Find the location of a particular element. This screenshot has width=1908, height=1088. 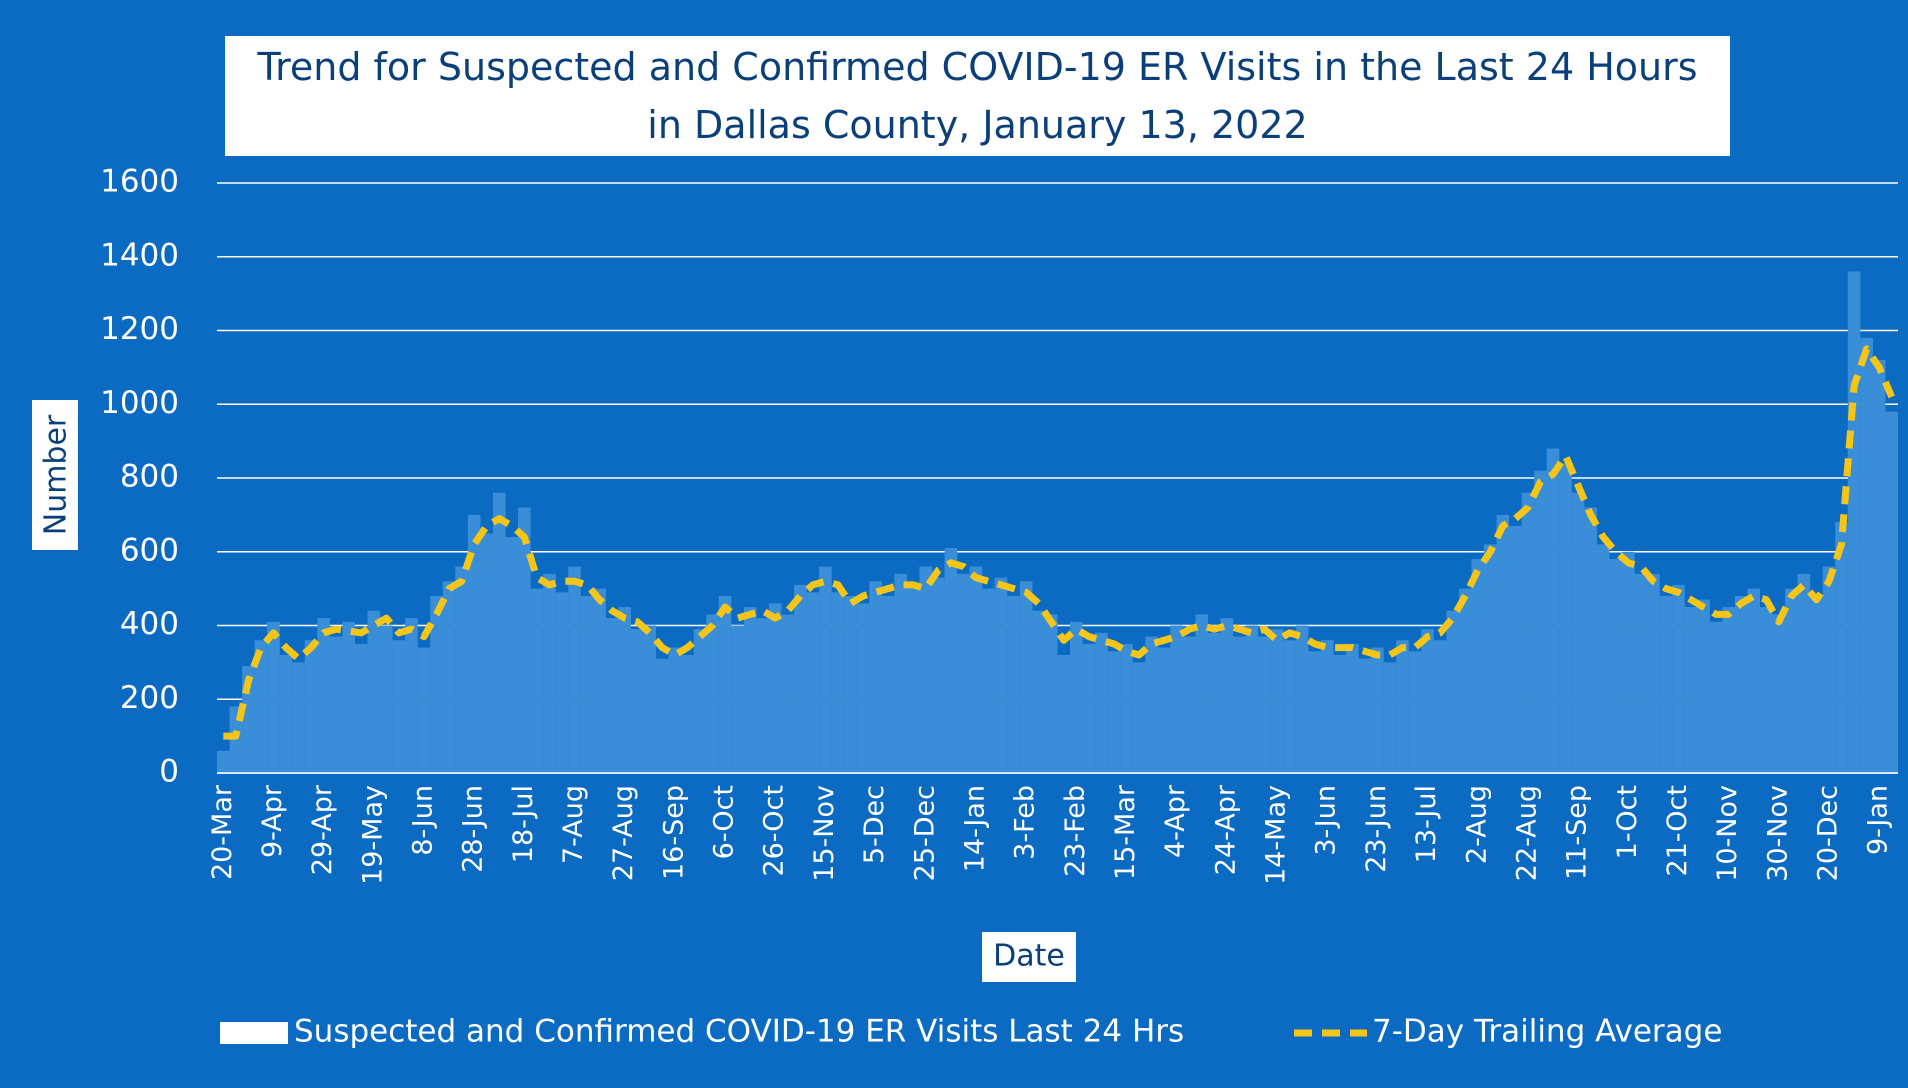

x-tick-label: 2-Aug is located at coordinates (1476, 824).